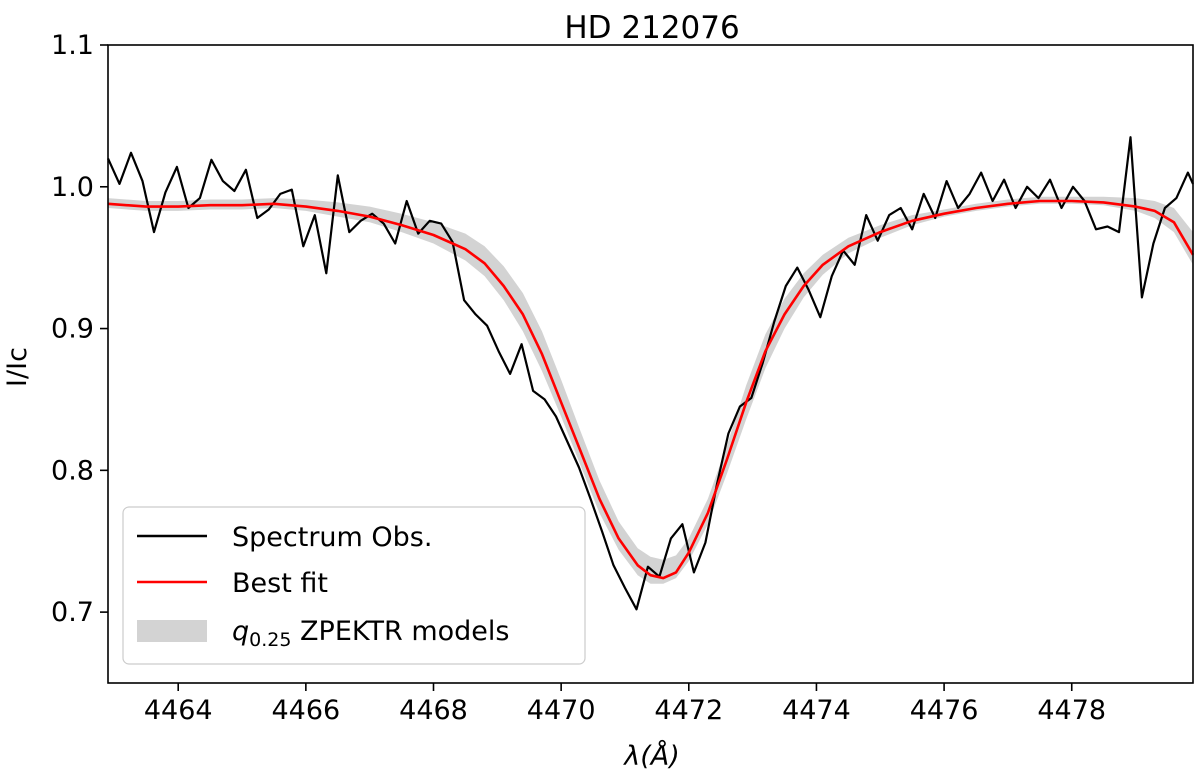 The image size is (1200, 776). Describe the element at coordinates (72, 470) in the screenshot. I see `y-tick-label: 0.8` at that location.